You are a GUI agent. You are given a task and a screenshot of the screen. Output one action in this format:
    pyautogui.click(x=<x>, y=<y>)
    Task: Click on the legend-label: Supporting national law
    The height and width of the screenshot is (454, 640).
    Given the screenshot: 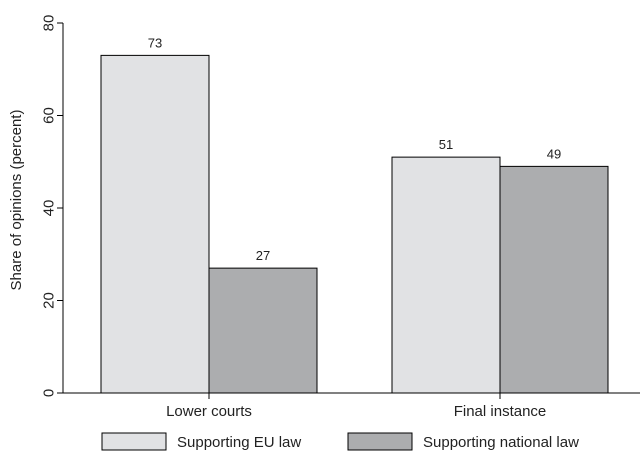 What is the action you would take?
    pyautogui.click(x=501, y=442)
    